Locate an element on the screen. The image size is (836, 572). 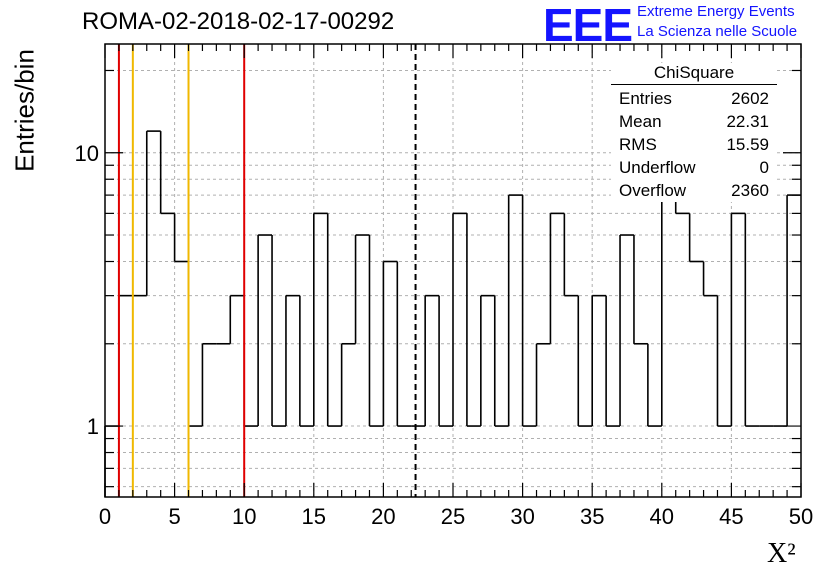
stats-label: RMS is located at coordinates (638, 144).